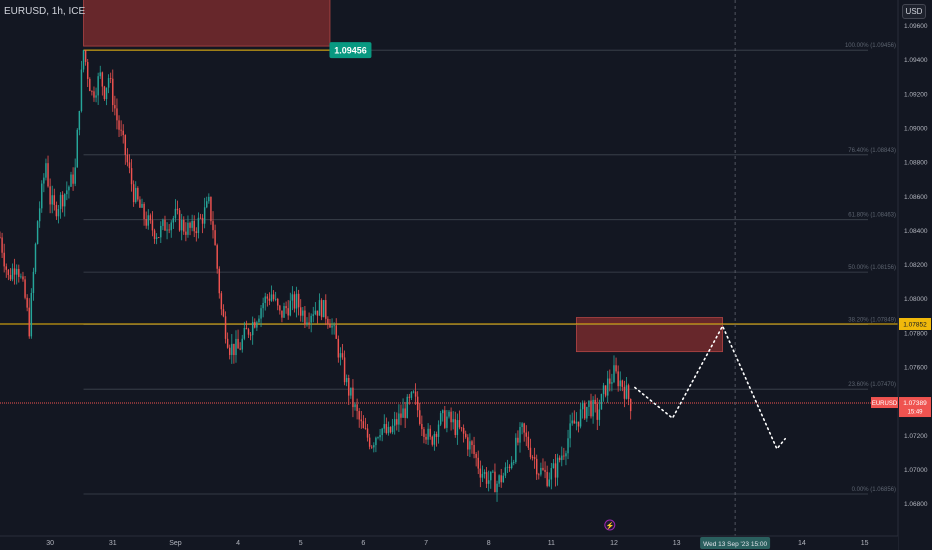  Describe the element at coordinates (916, 333) in the screenshot. I see `price-tick-label: 1.07800` at that location.